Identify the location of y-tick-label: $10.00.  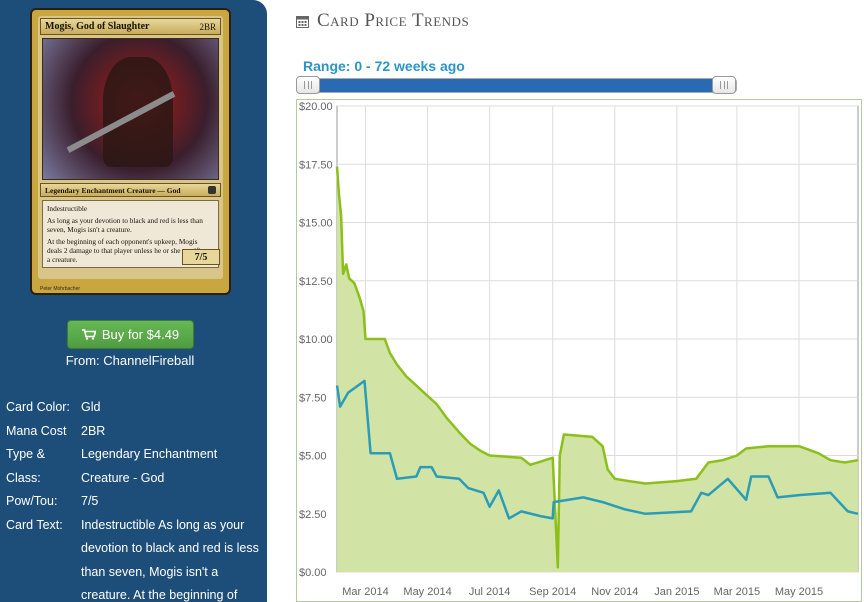
(316, 340).